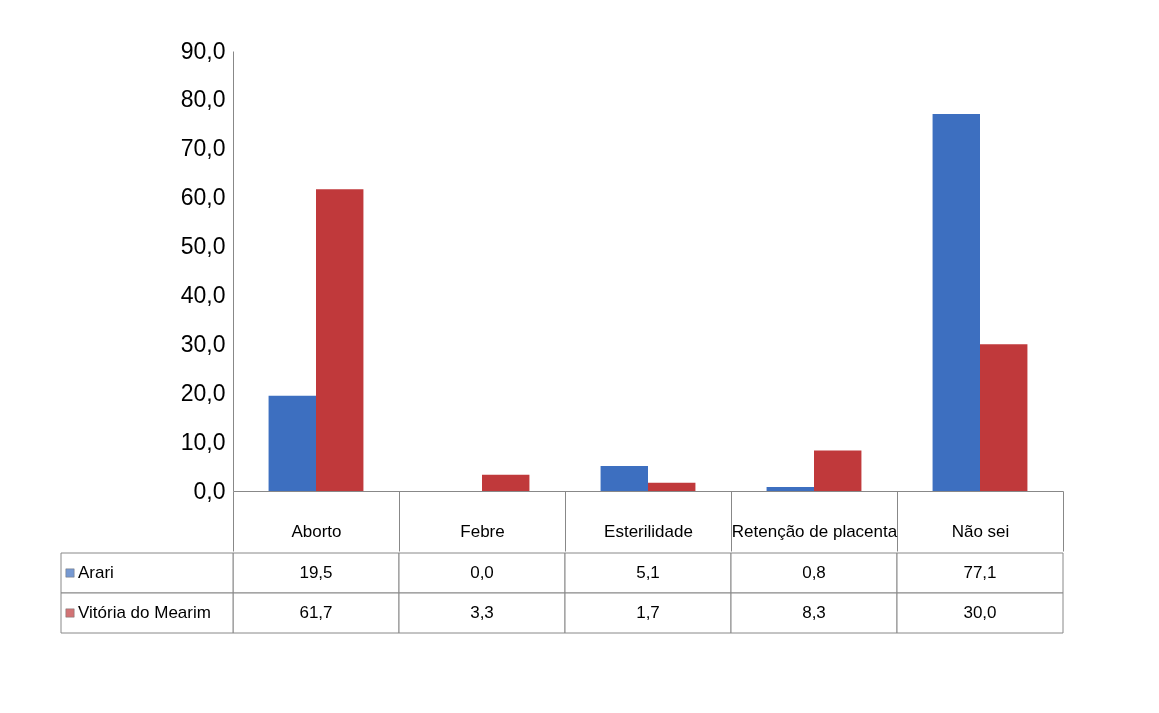 Image resolution: width=1159 pixels, height=713 pixels. I want to click on data-label: 0,8, so click(814, 572).